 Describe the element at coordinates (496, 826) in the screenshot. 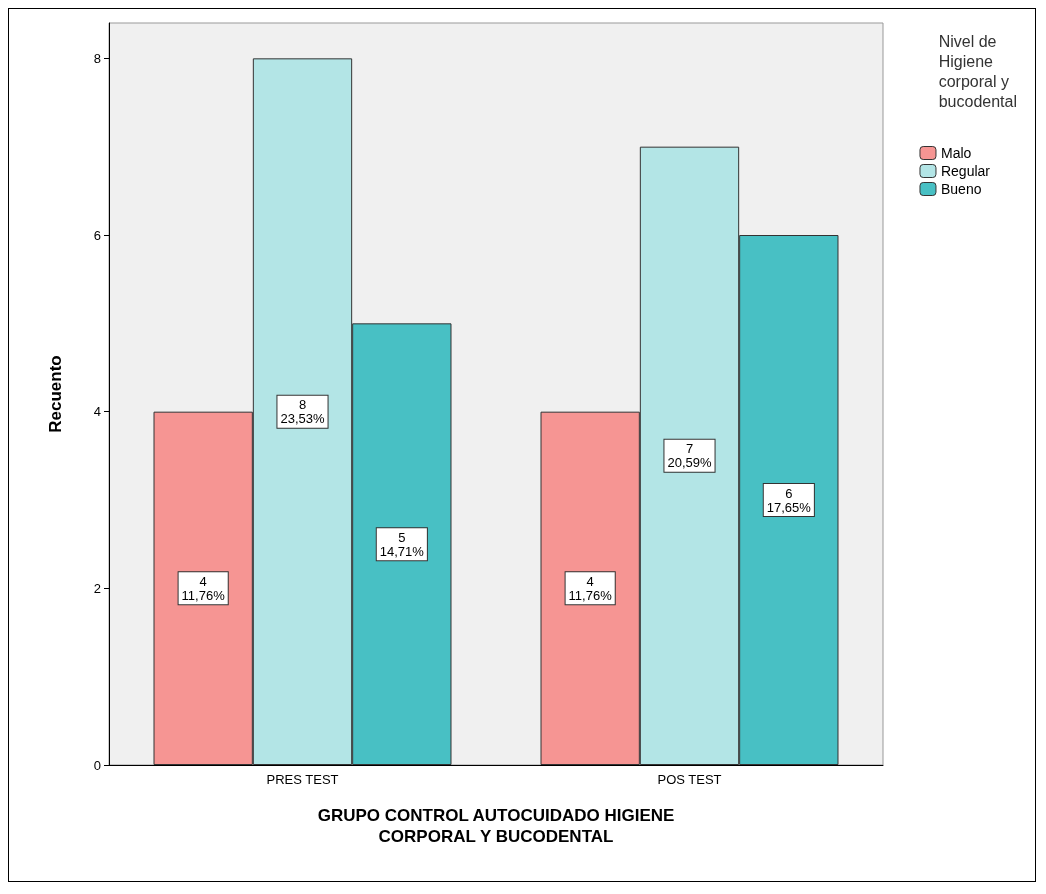

I see `x-axis-title: GRUPO CONTROL AUTOCUIDADO HIGIENE CORPORAL Y BUCODENTAL` at that location.